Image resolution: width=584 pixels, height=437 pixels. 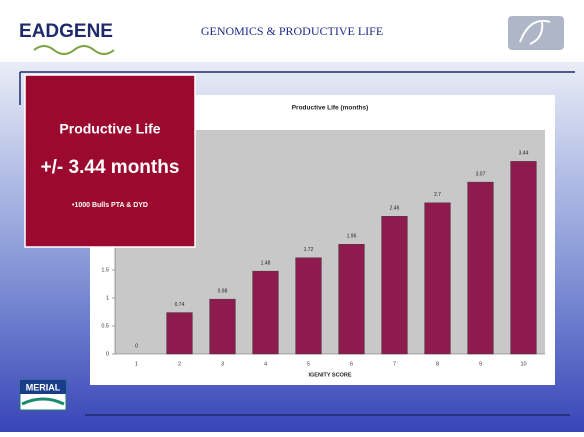 What do you see at coordinates (180, 305) in the screenshot?
I see `value-label: 0.74` at bounding box center [180, 305].